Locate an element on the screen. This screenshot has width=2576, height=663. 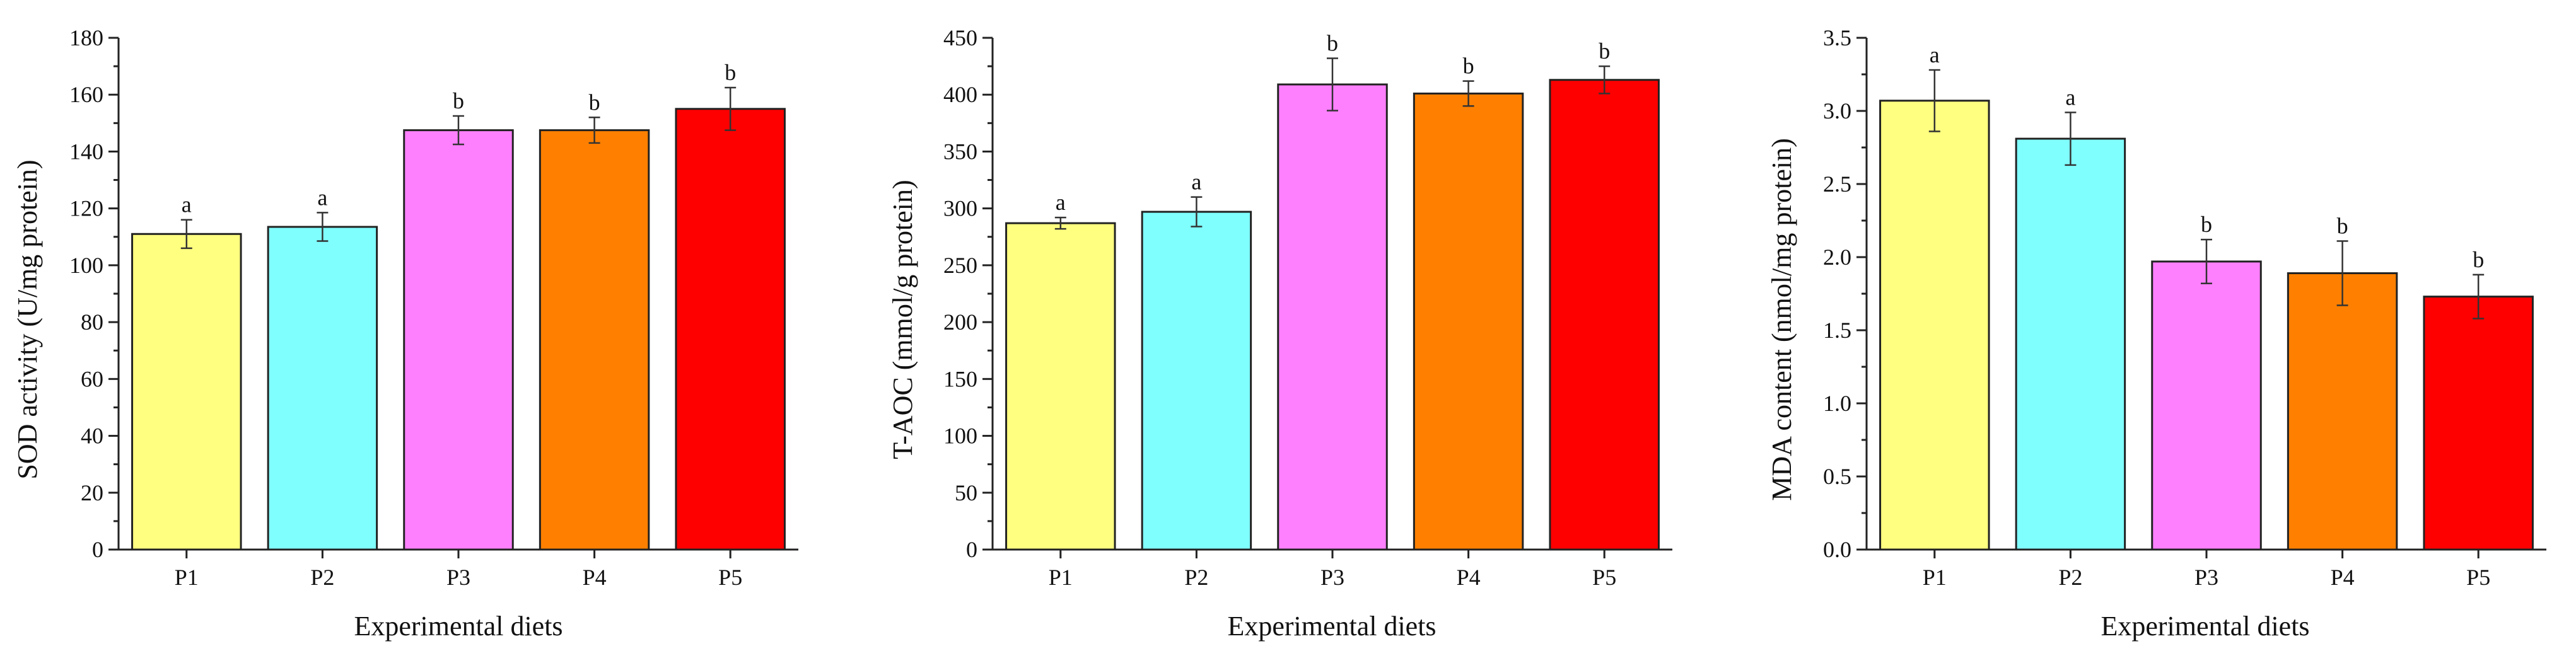
t-aoc-y-tick-label-1: 50 is located at coordinates (966, 492).